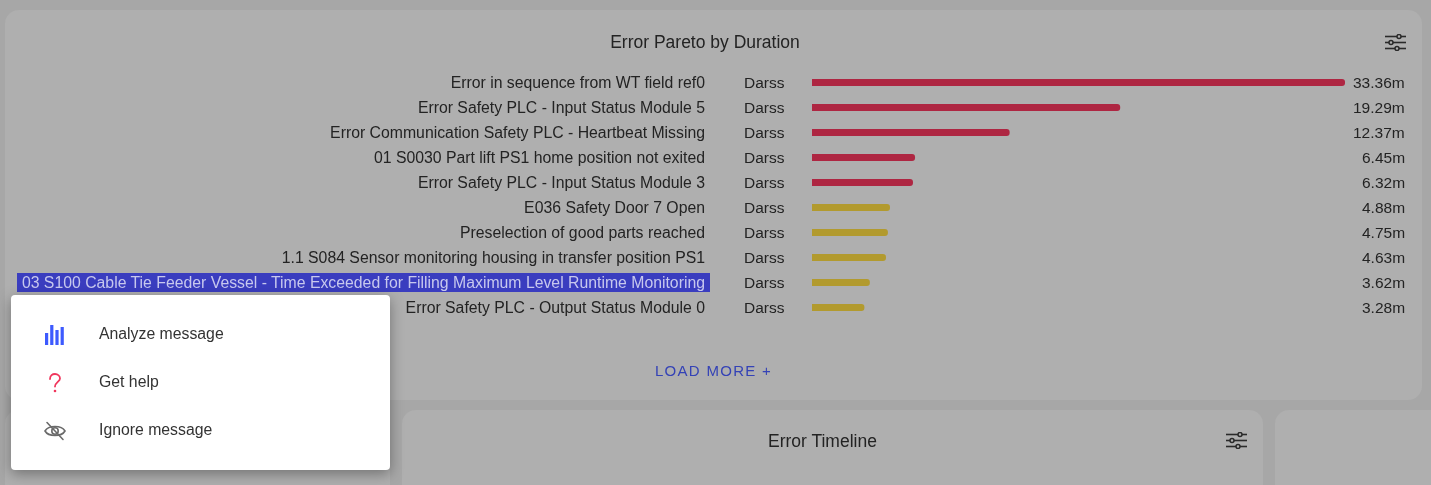 This screenshot has width=1431, height=485. Describe the element at coordinates (1384, 232) in the screenshot. I see `data-label: 4.75m` at that location.